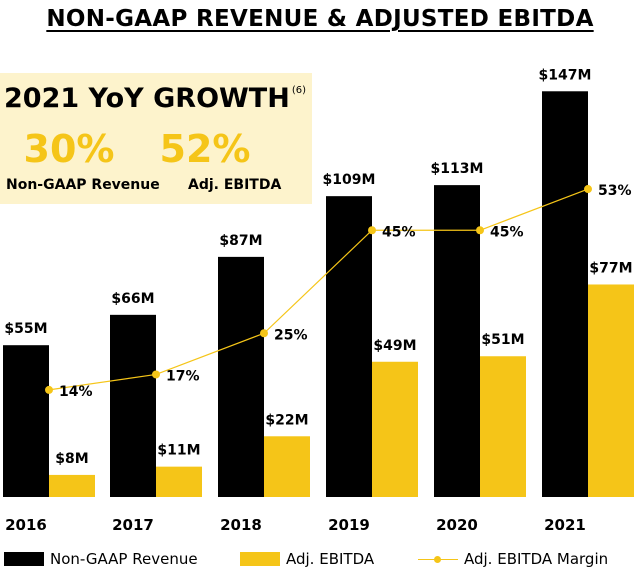 This screenshot has width=640, height=577. What do you see at coordinates (565, 75) in the screenshot?
I see `revenue-value-label: $147M` at bounding box center [565, 75].